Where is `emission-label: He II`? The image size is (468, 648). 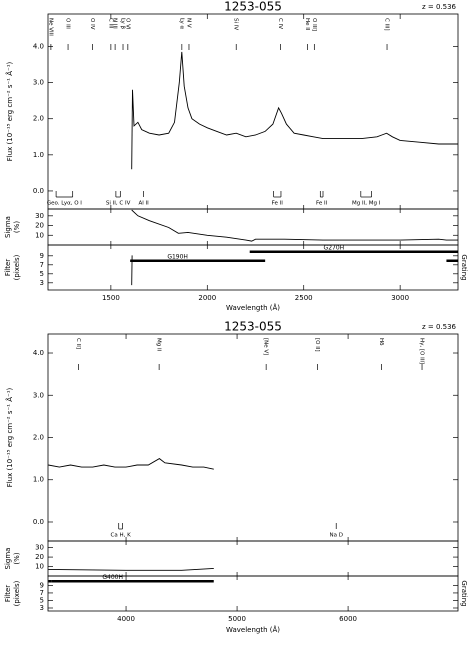
emission-label: He II is located at coordinates (307, 24).